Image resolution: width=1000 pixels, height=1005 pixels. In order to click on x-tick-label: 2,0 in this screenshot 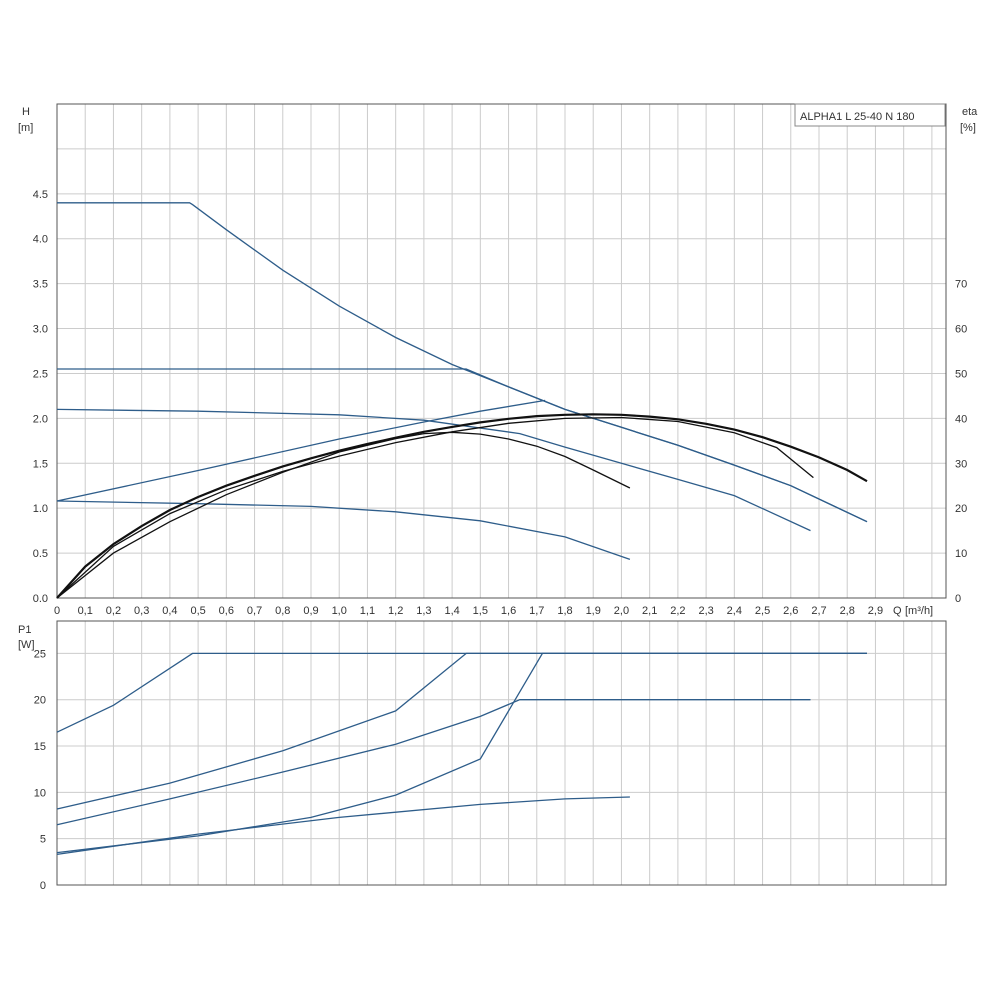, I will do `click(621, 611)`.